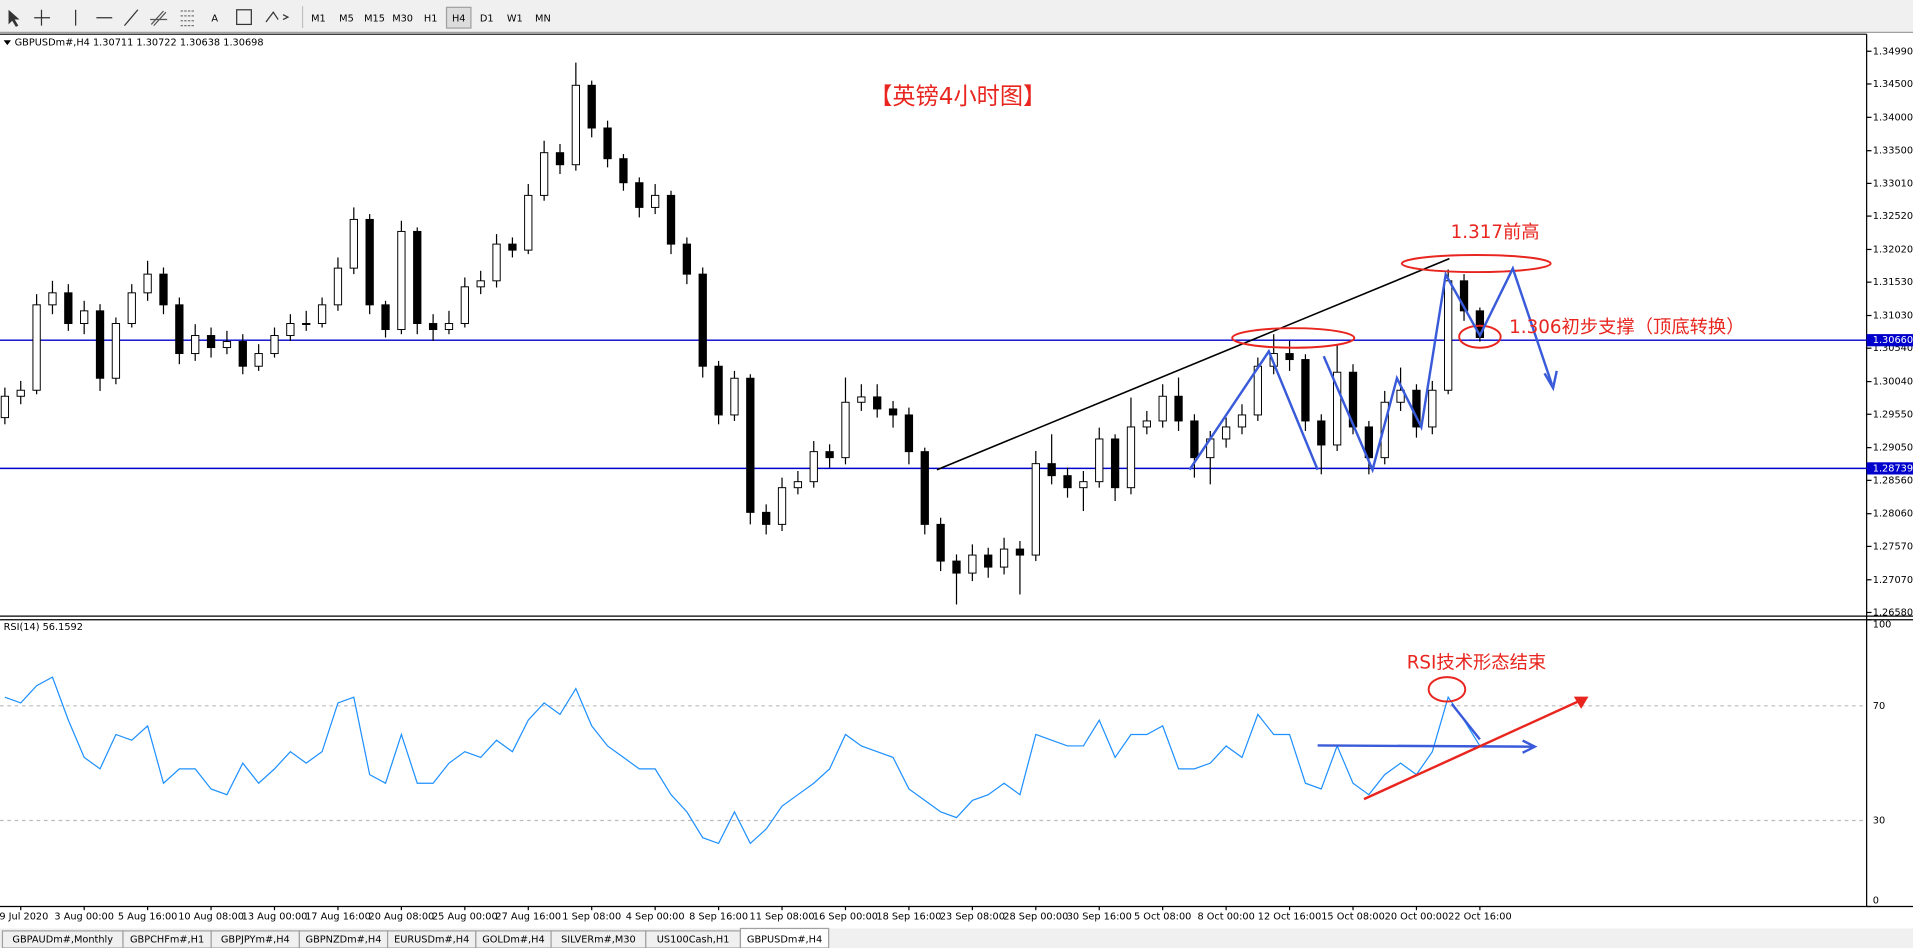 The image size is (1913, 948). What do you see at coordinates (62, 939) in the screenshot?
I see `tab-label: GBPAUDm#,Monthly` at bounding box center [62, 939].